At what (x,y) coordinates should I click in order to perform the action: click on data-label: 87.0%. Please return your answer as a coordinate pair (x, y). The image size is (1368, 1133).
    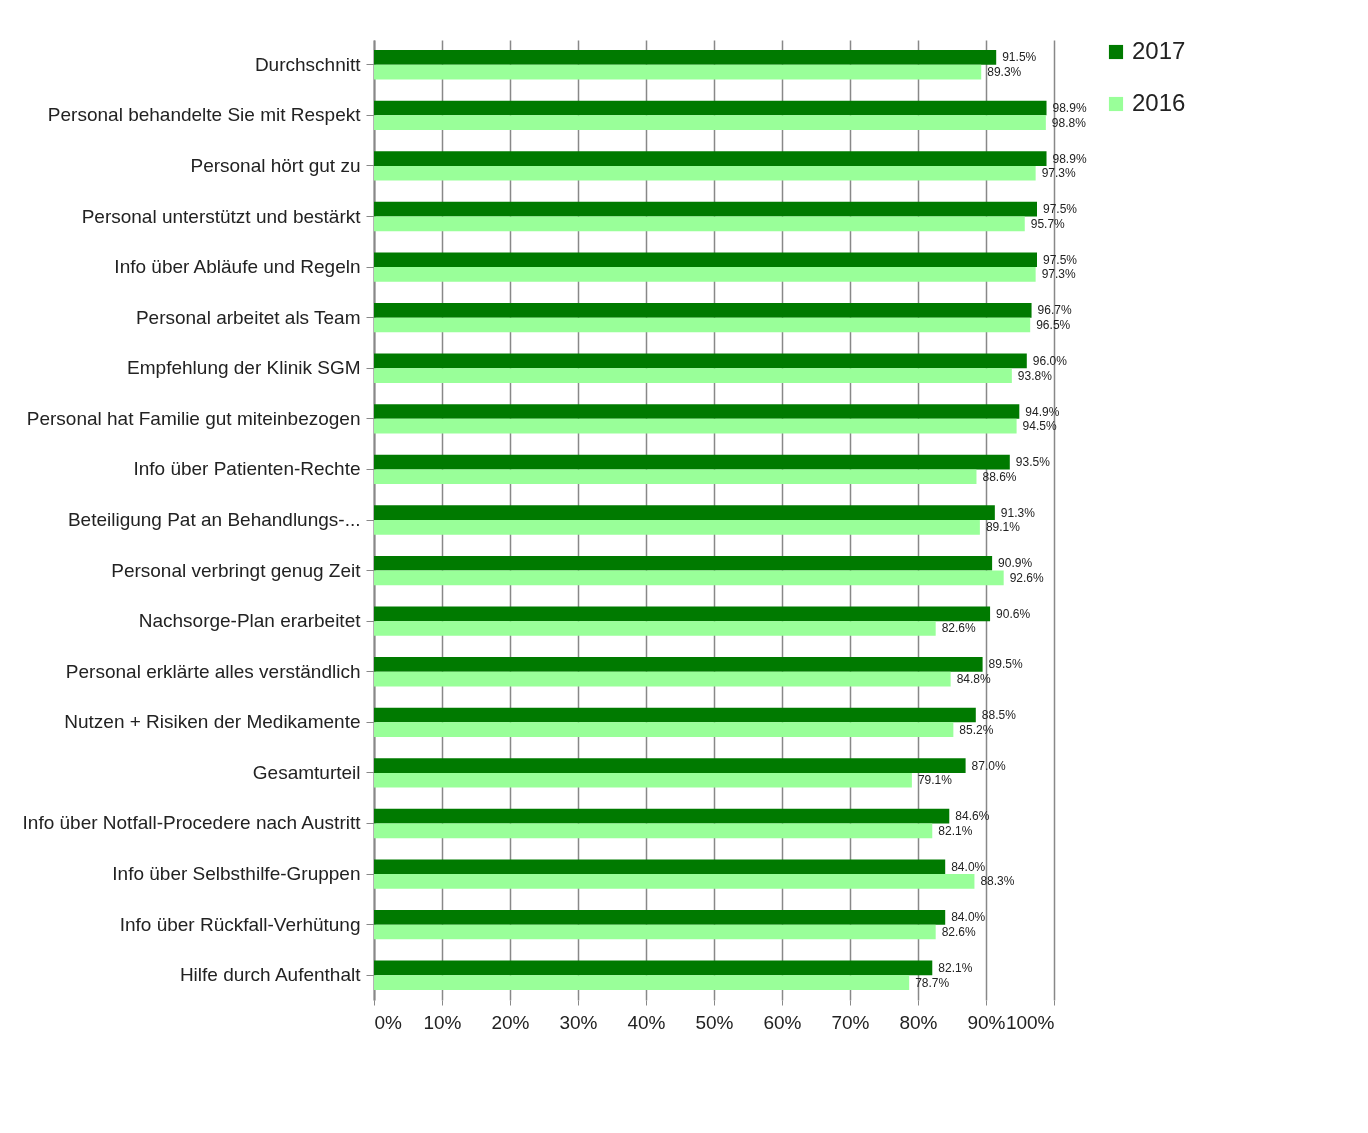
    Looking at the image, I should click on (988, 765).